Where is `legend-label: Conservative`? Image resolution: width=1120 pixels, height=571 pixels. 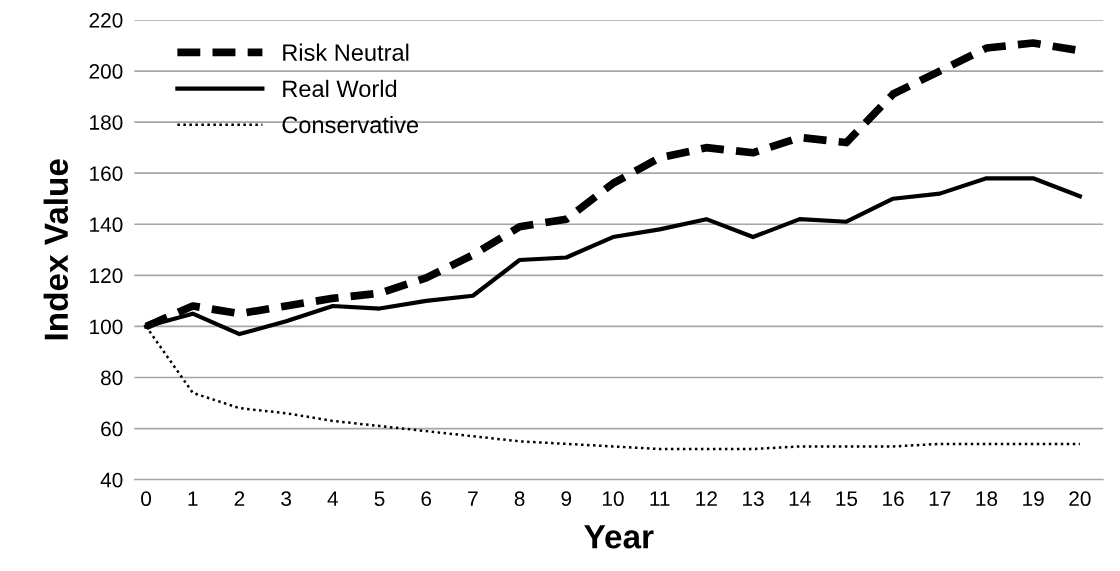
legend-label: Conservative is located at coordinates (350, 124).